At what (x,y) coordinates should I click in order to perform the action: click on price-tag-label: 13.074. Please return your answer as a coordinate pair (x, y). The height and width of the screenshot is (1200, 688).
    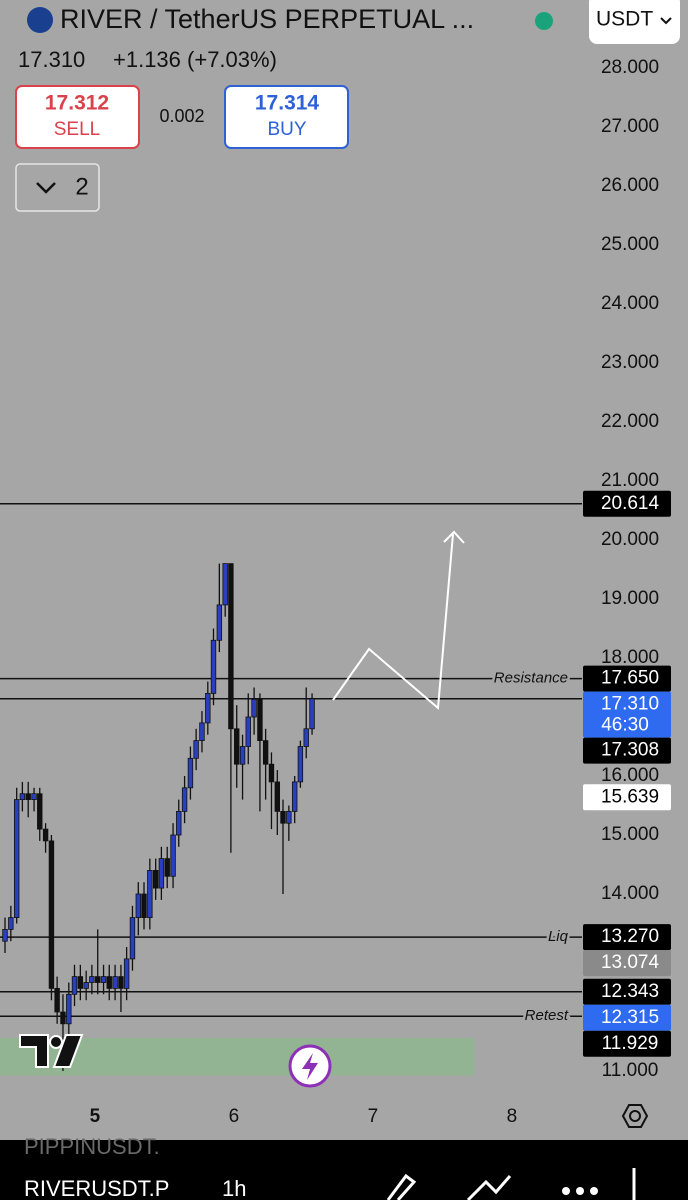
    Looking at the image, I should click on (630, 962).